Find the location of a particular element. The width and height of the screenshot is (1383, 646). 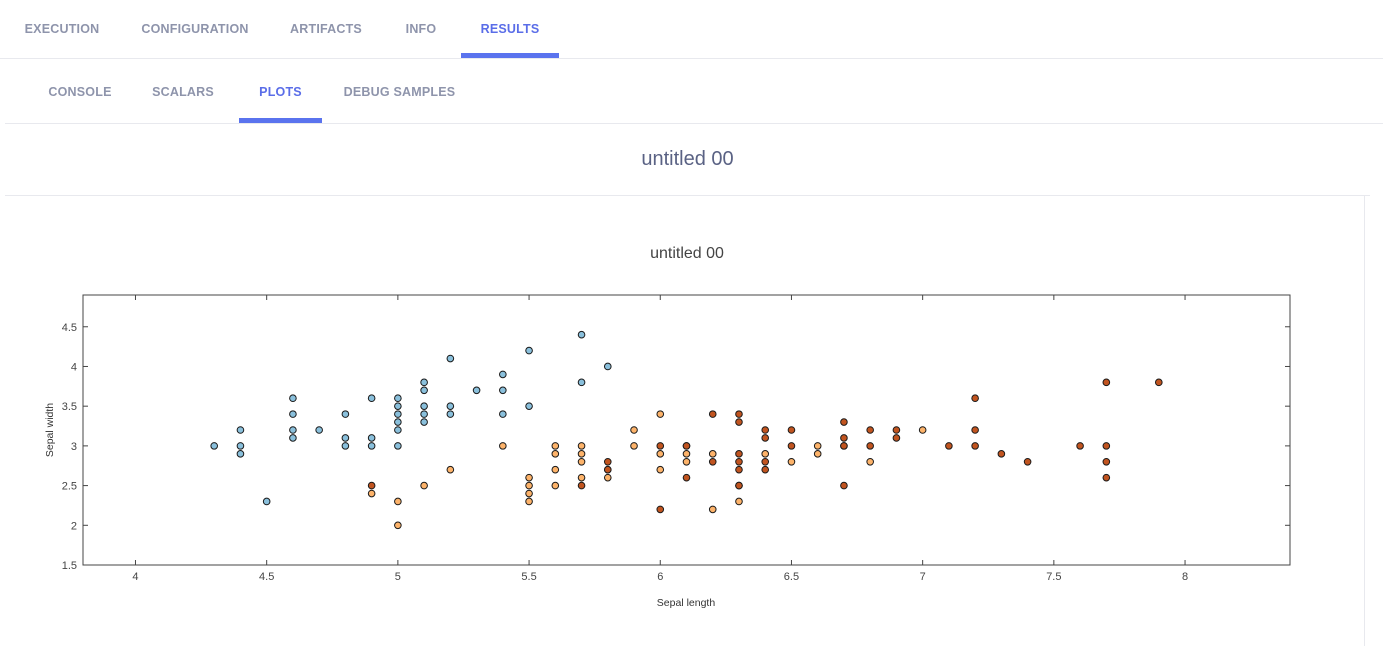

tab-configuration: CONFIGURATION is located at coordinates (195, 29).